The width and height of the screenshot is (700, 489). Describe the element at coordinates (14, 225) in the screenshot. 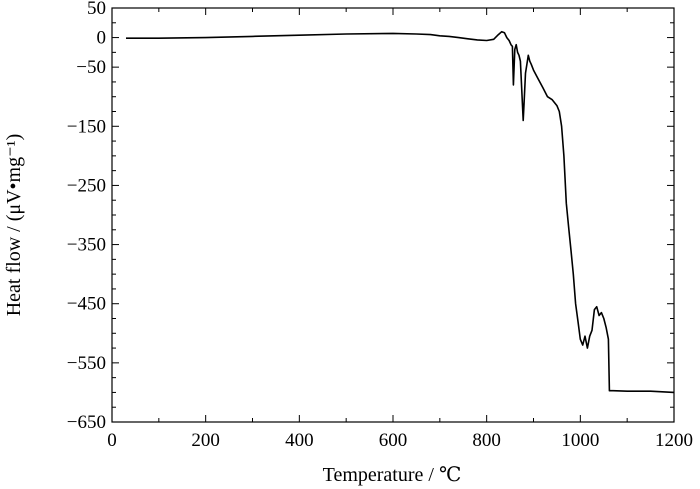

I see `y-axis-label: Heat flow / (μV•mg⁻¹)` at that location.